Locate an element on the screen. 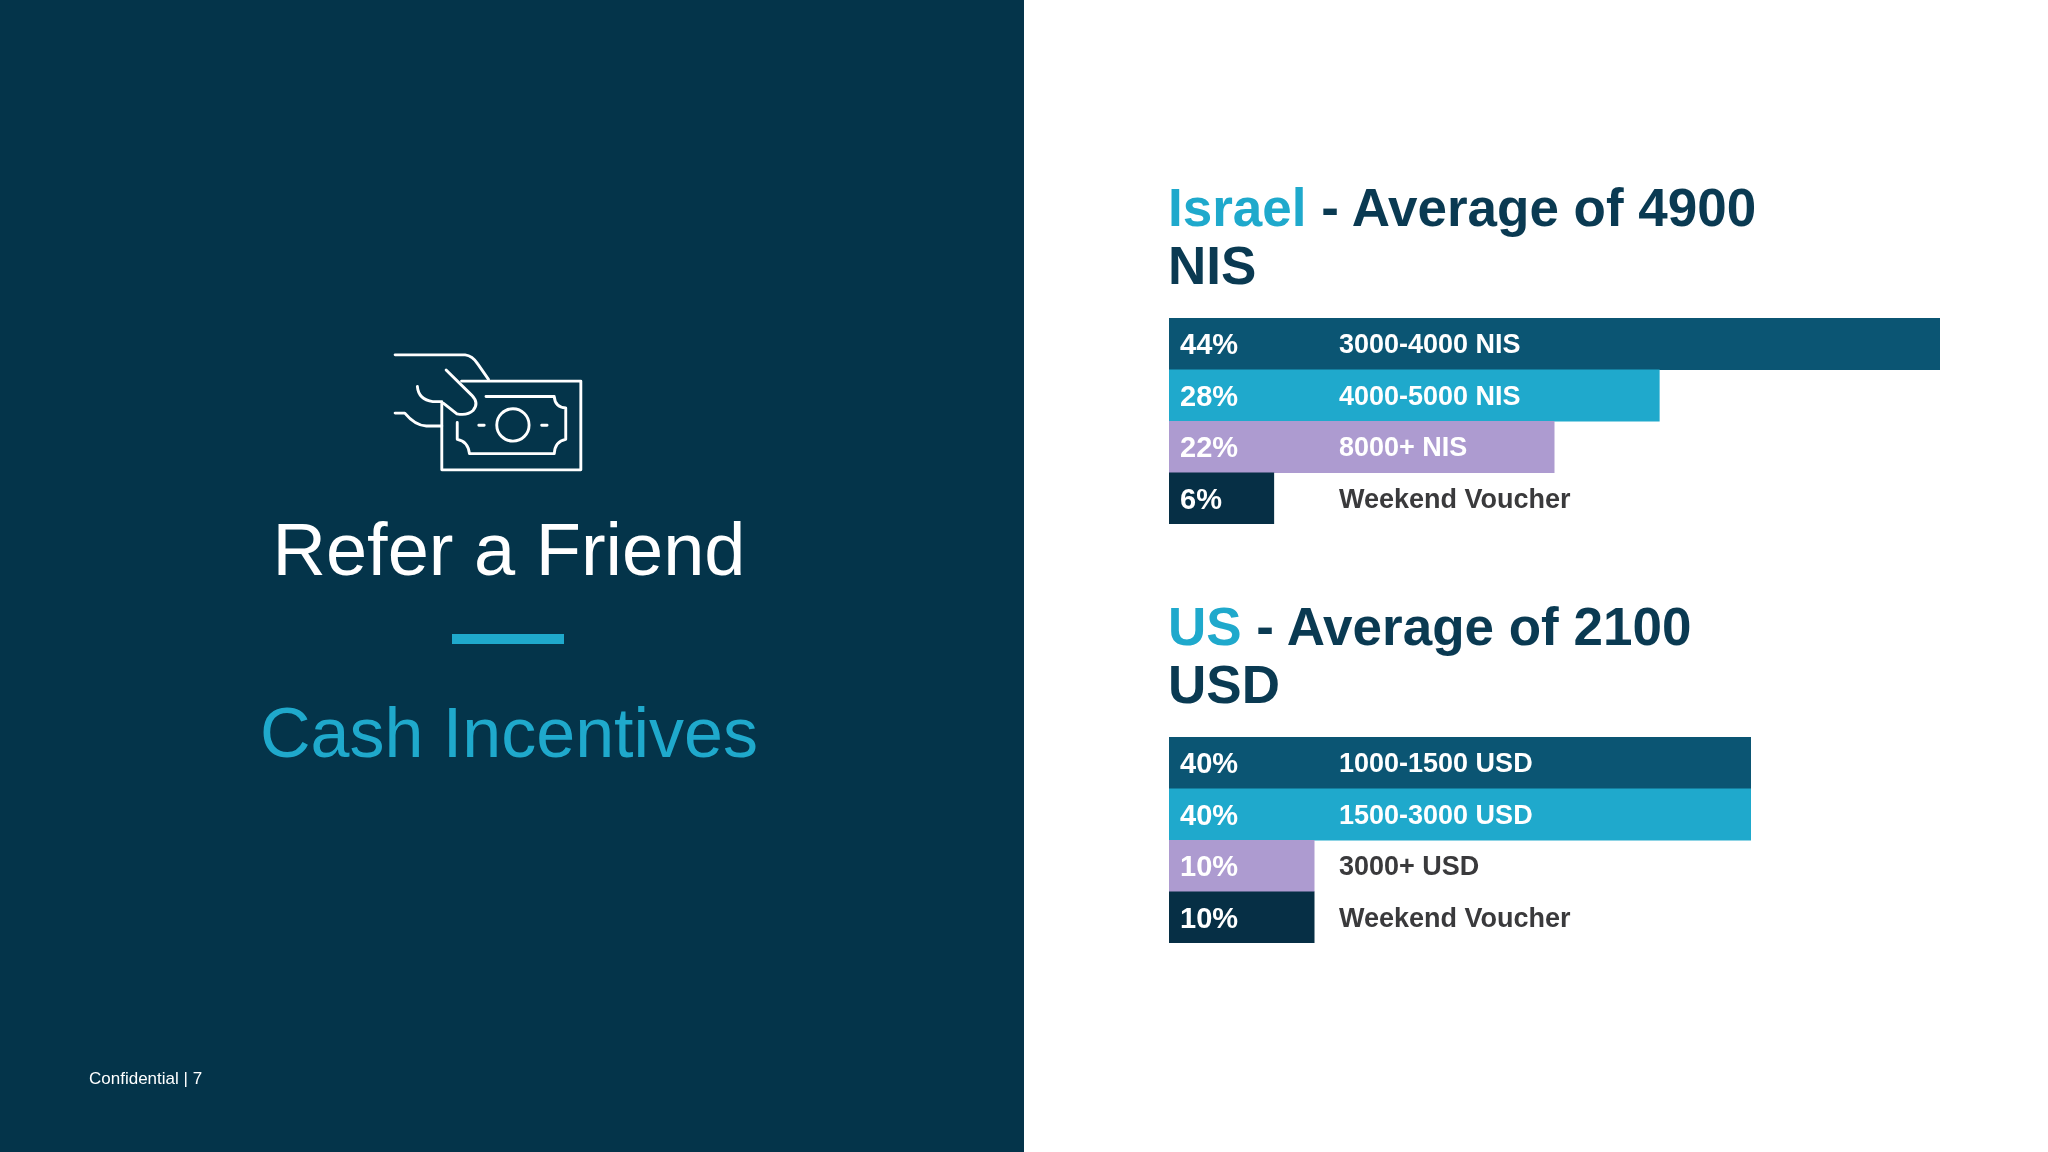  data-label: 6% is located at coordinates (1201, 498).